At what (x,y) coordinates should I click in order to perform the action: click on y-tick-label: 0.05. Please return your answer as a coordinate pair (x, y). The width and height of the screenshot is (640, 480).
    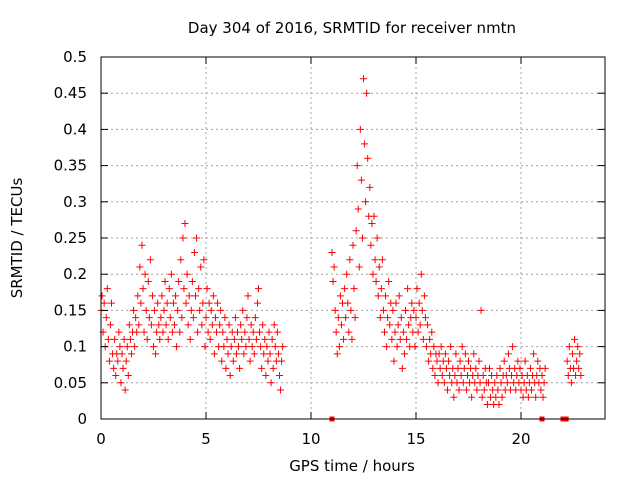
    Looking at the image, I should click on (70, 383).